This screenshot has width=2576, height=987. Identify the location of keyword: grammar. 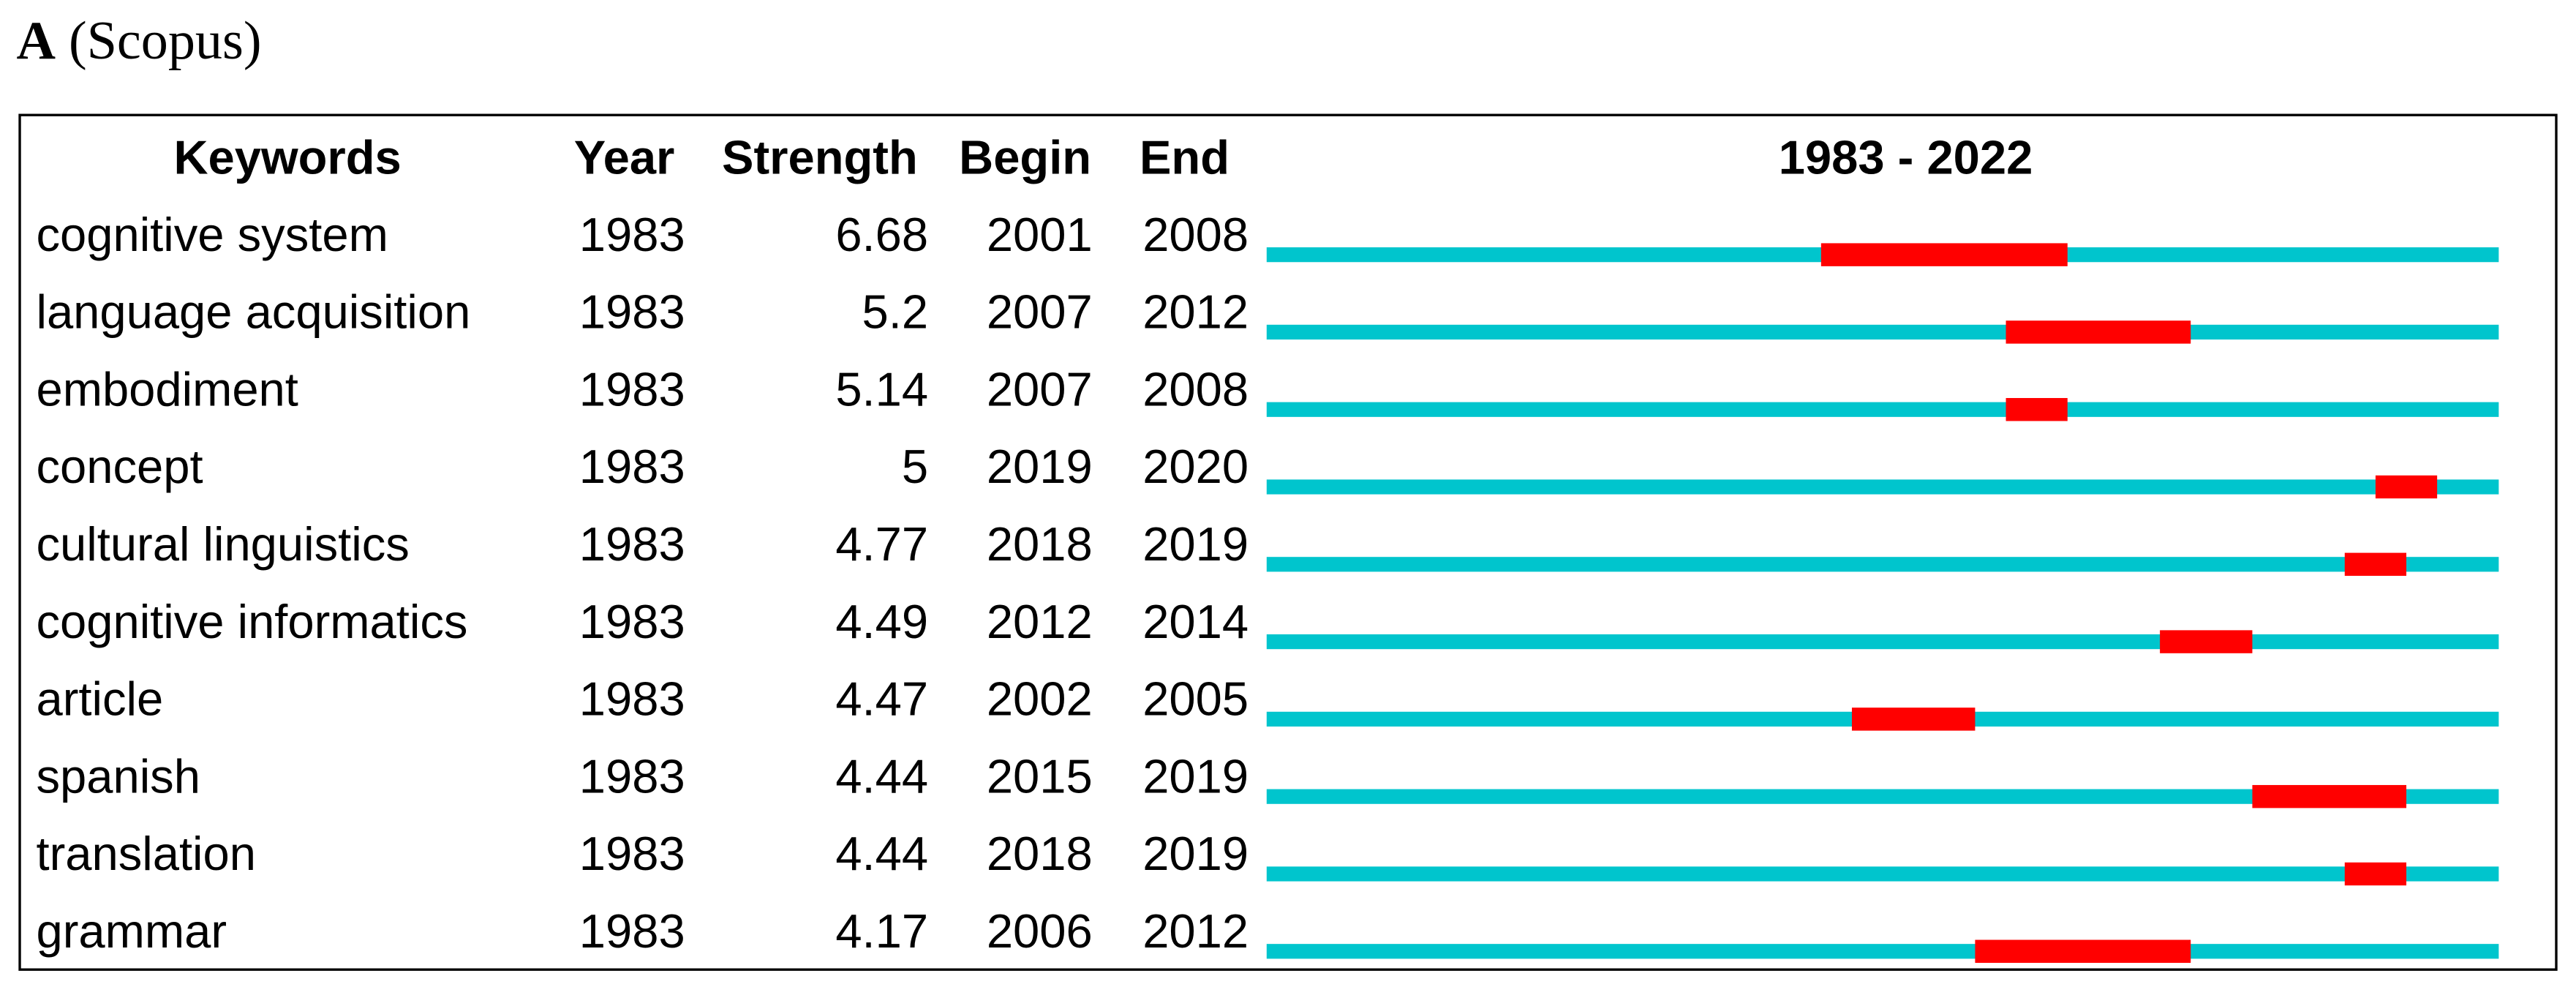
(131, 931).